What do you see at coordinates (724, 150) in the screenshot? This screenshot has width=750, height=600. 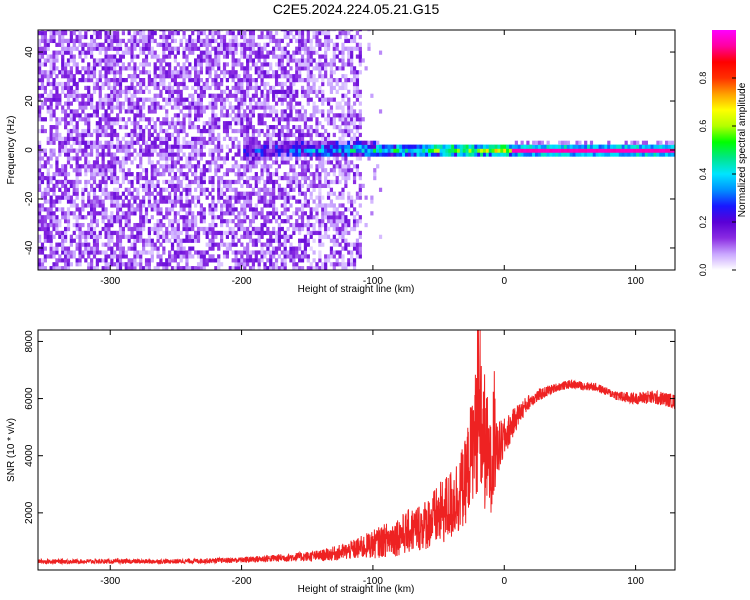 I see `colorbar-gradient` at bounding box center [724, 150].